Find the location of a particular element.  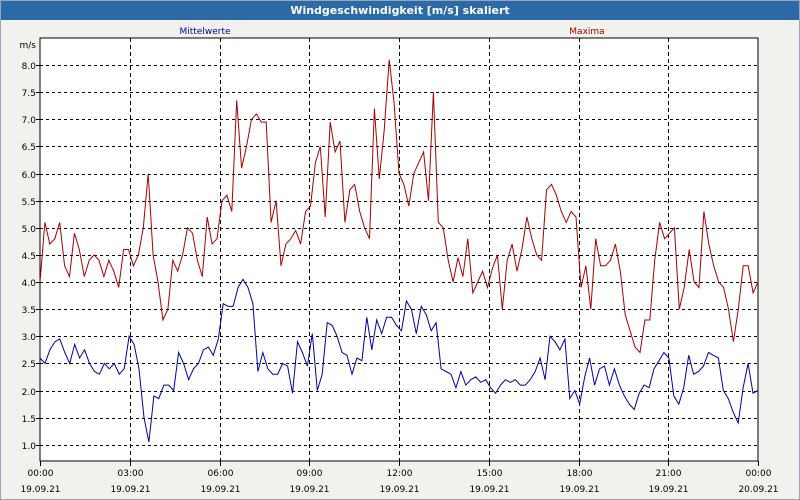

y-tick-label: 8.0 is located at coordinates (29, 67).